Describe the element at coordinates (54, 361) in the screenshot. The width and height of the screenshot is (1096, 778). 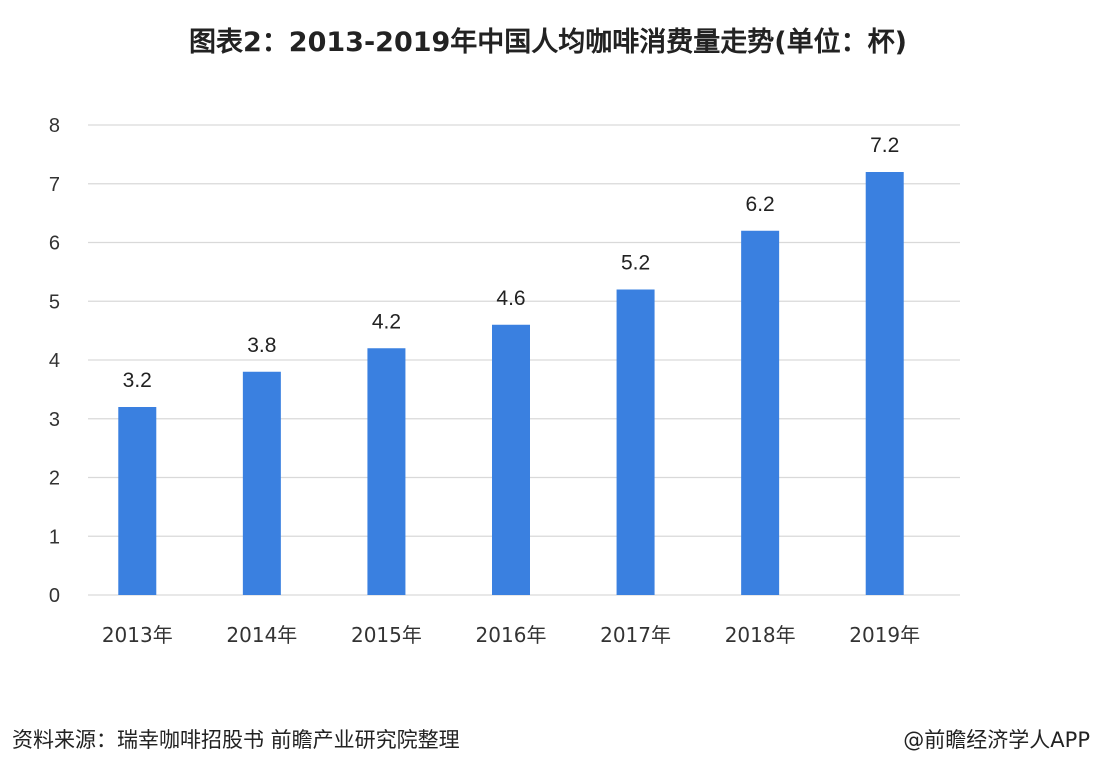
I see `y-tick-label: 4` at that location.